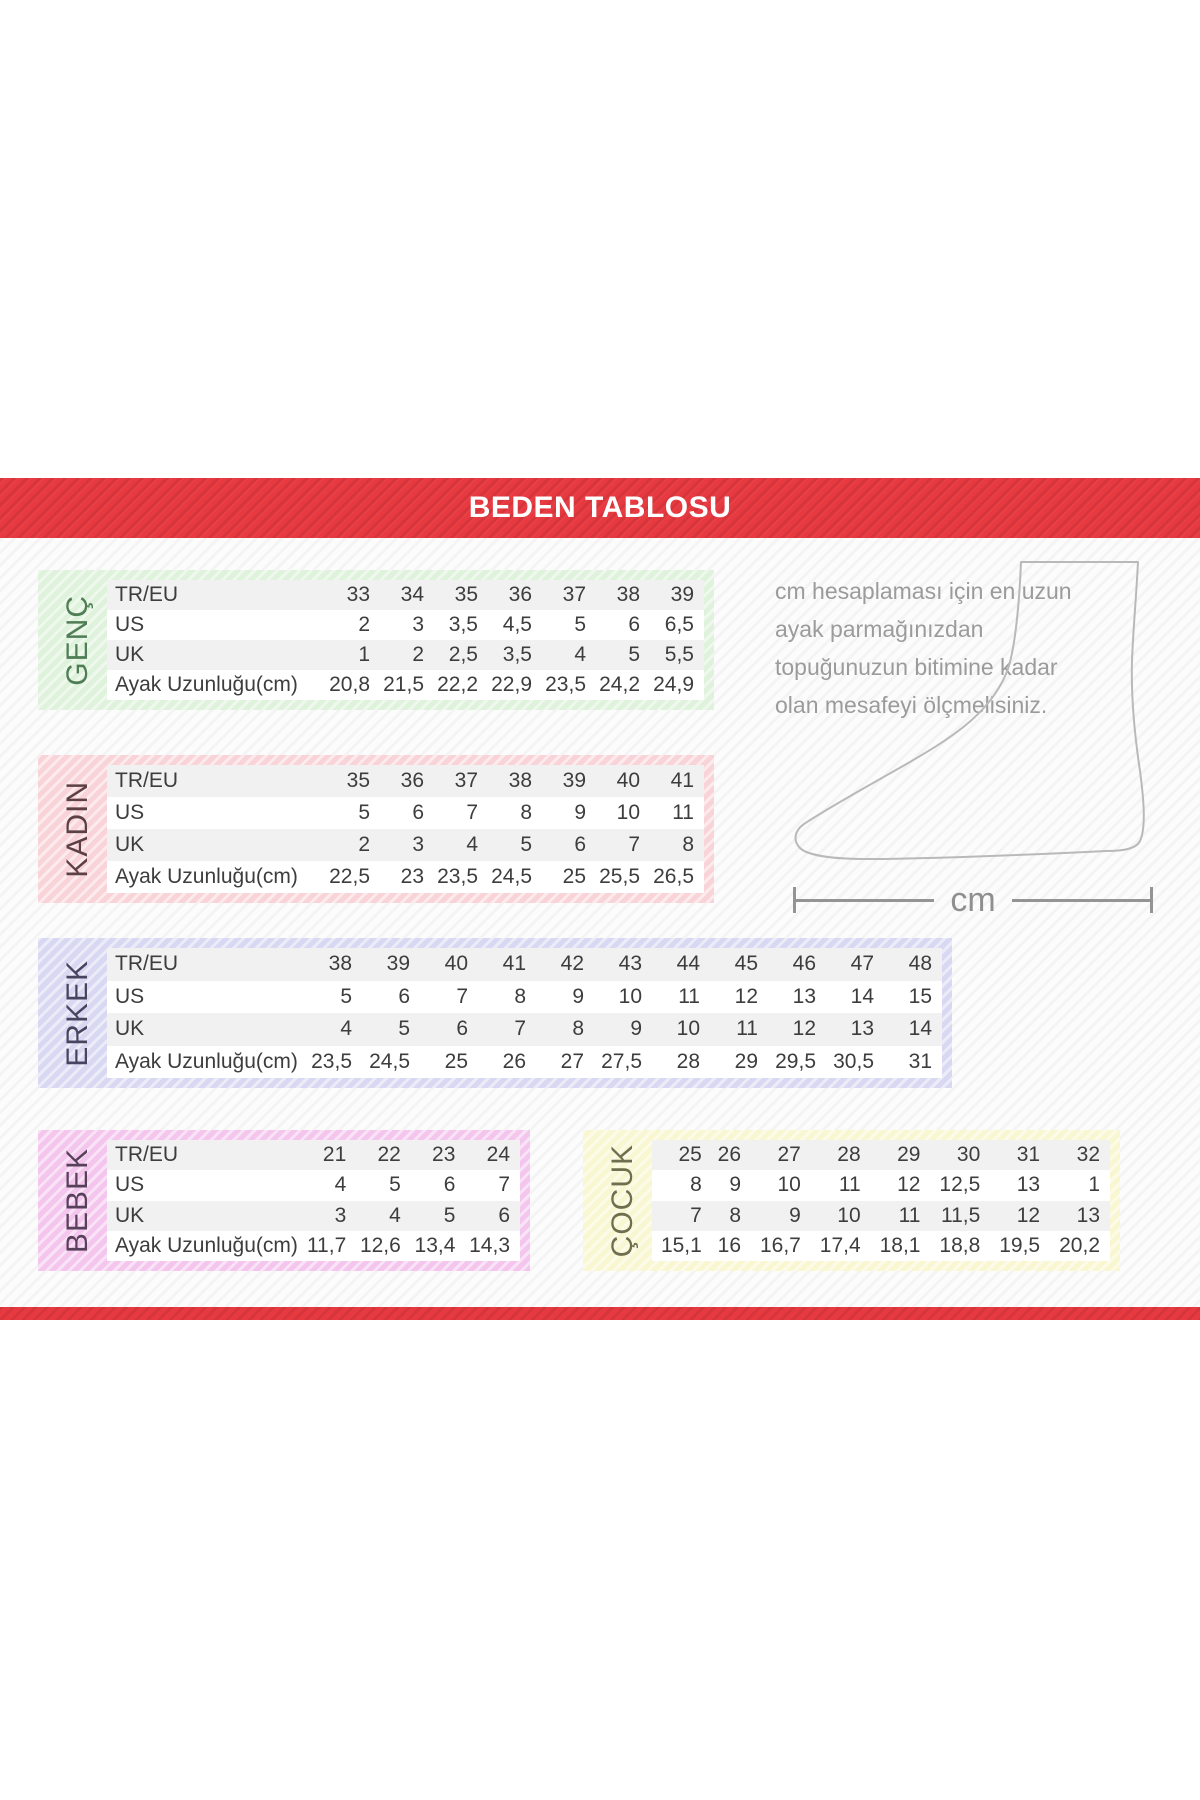  What do you see at coordinates (77, 640) in the screenshot?
I see `table-label: GENÇ` at bounding box center [77, 640].